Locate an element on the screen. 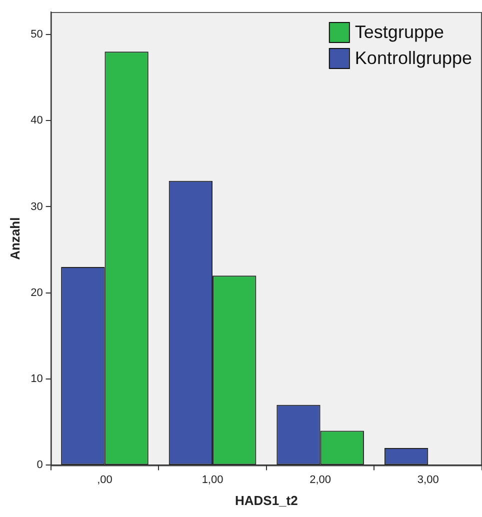 This screenshot has height=517, width=482. y-tick-label: 20 is located at coordinates (36, 292).